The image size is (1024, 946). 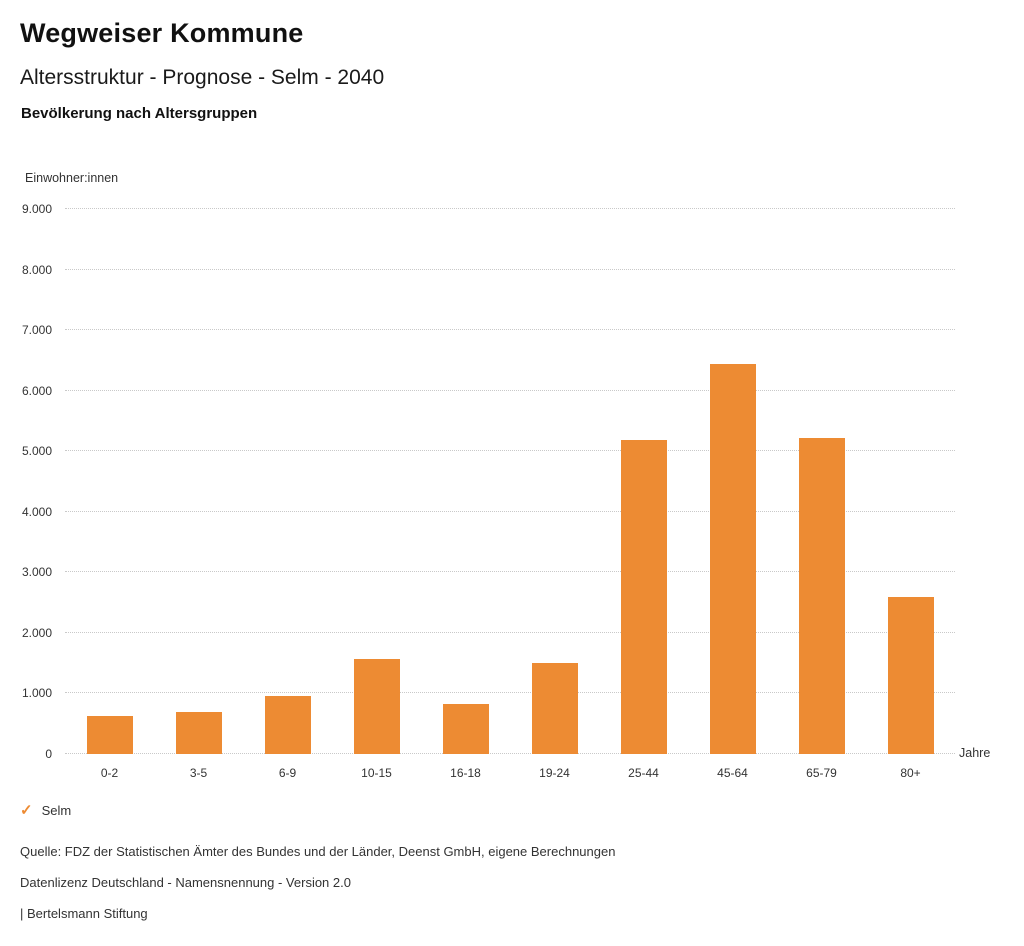 What do you see at coordinates (376, 773) in the screenshot?
I see `x-tick-label: 10-15` at bounding box center [376, 773].